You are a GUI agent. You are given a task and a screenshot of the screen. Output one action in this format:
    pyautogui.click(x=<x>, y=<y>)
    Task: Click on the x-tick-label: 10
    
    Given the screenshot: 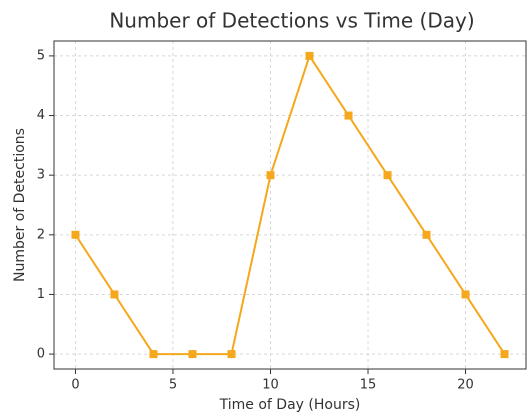 What is the action you would take?
    pyautogui.click(x=270, y=385)
    